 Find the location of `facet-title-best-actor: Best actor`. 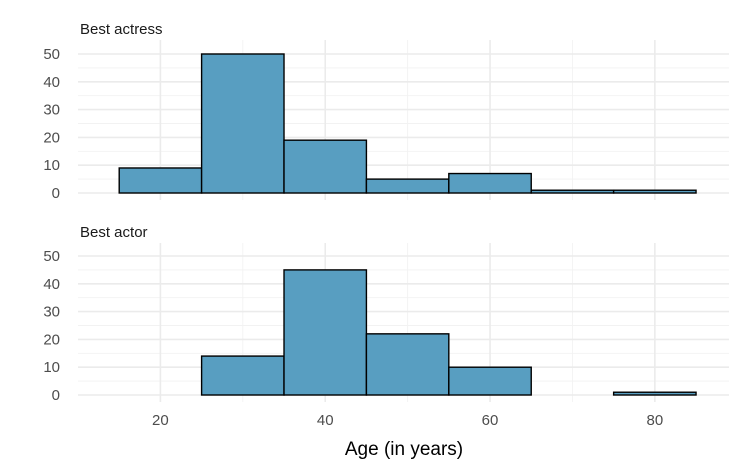

facet-title-best-actor: Best actor is located at coordinates (114, 232).